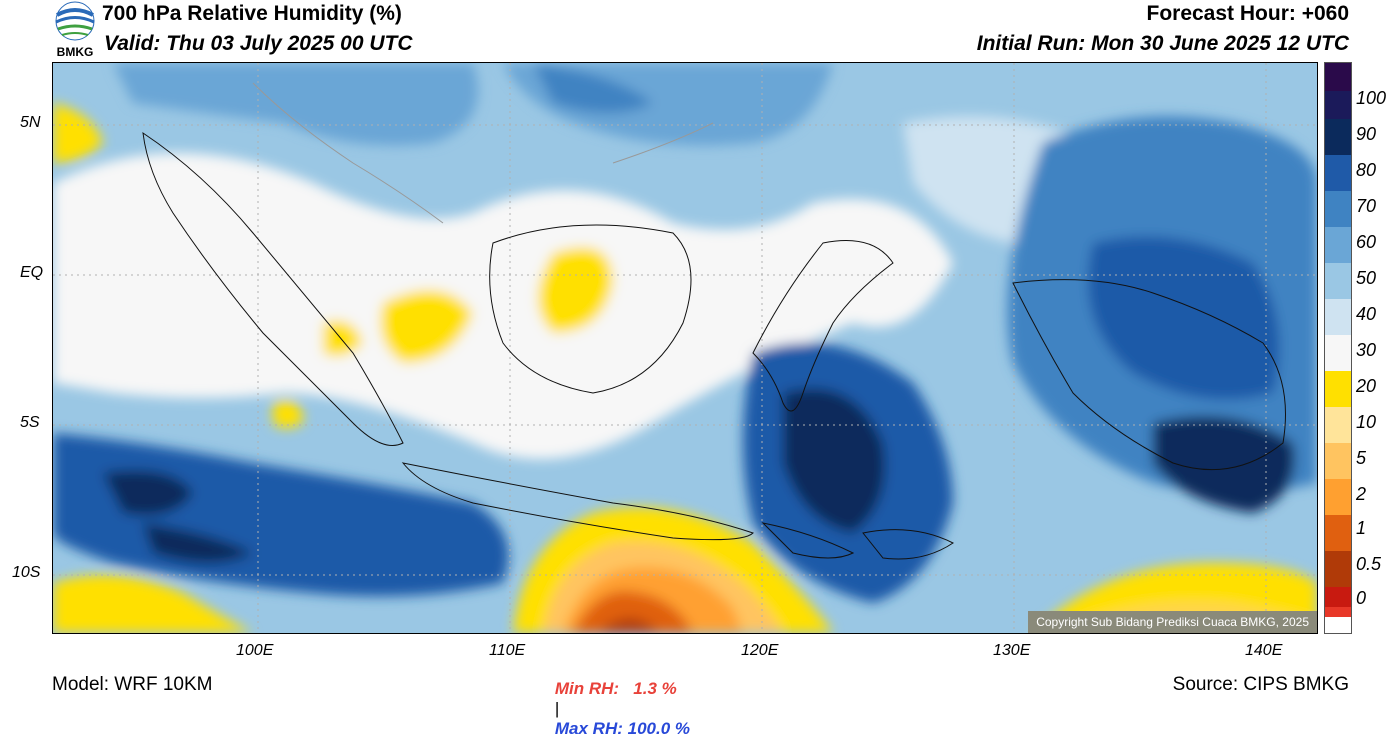 Image resolution: width=1400 pixels, height=739 pixels. I want to click on colorbar, so click(1338, 348).